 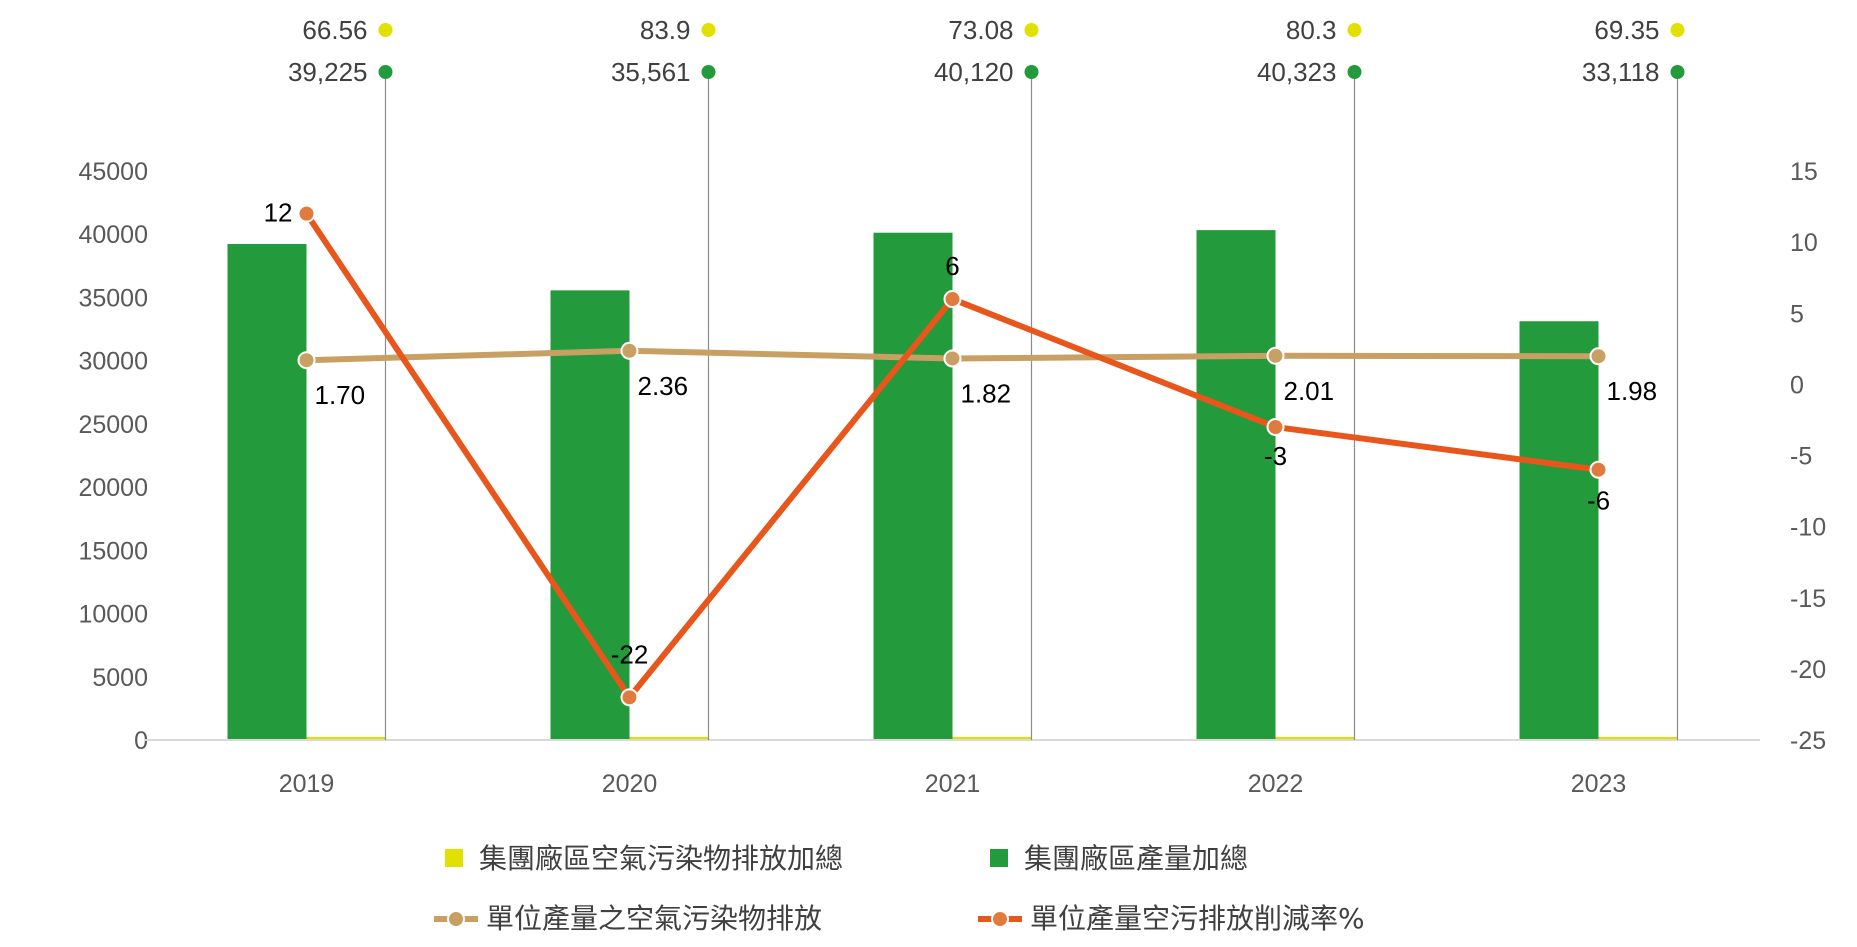 I want to click on right-axis-ticks: -25 -20 -15 -10 -5 0 5 10 15, so click(x=1808, y=456).